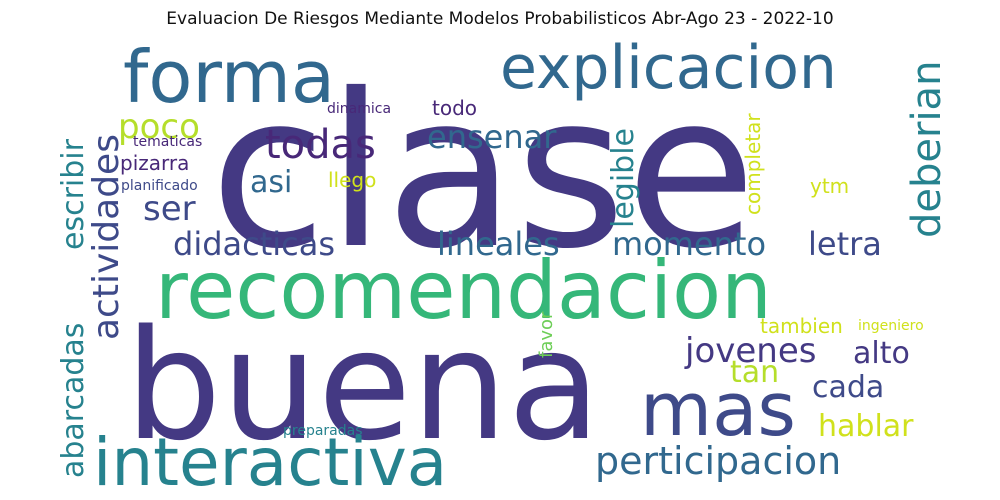 Image resolution: width=1000 pixels, height=500 pixels. I want to click on word-completar: completar, so click(753, 164).